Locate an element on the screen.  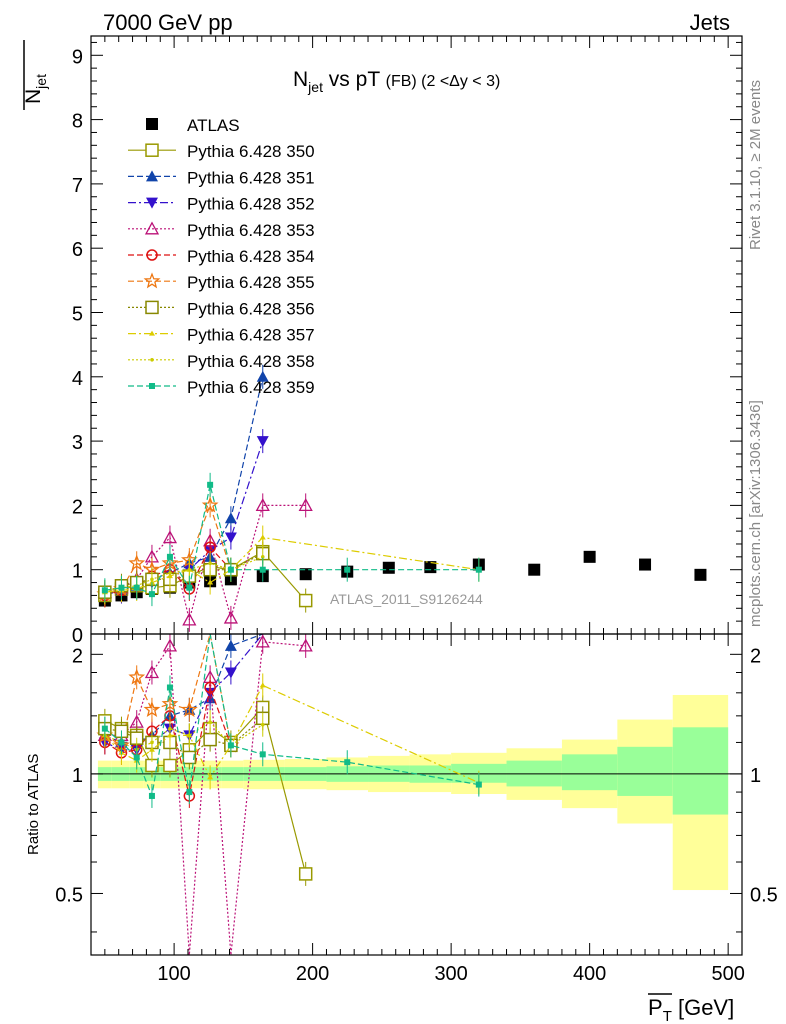
legend-label: Pythia 6.428 355 is located at coordinates (251, 282).